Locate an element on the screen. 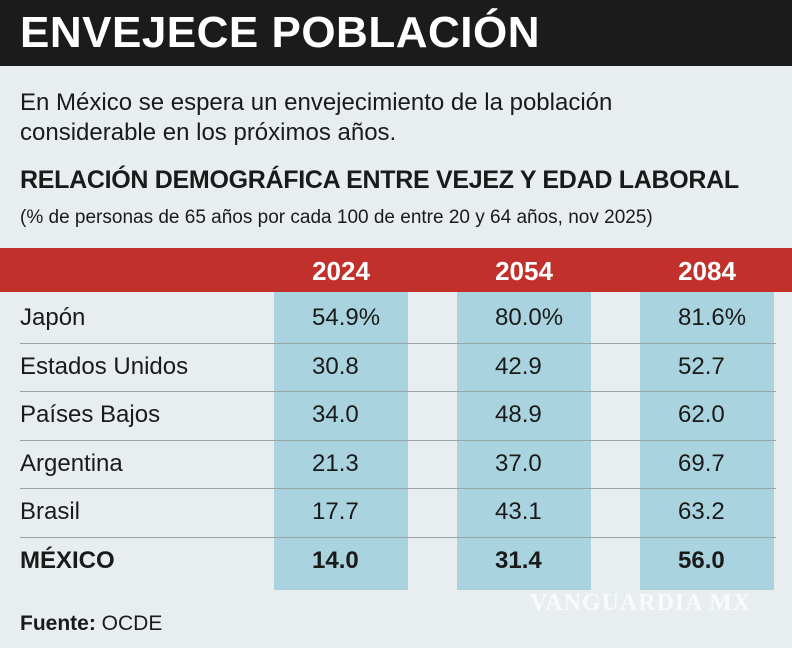 The width and height of the screenshot is (792, 648). row-label: Brasil is located at coordinates (50, 512).